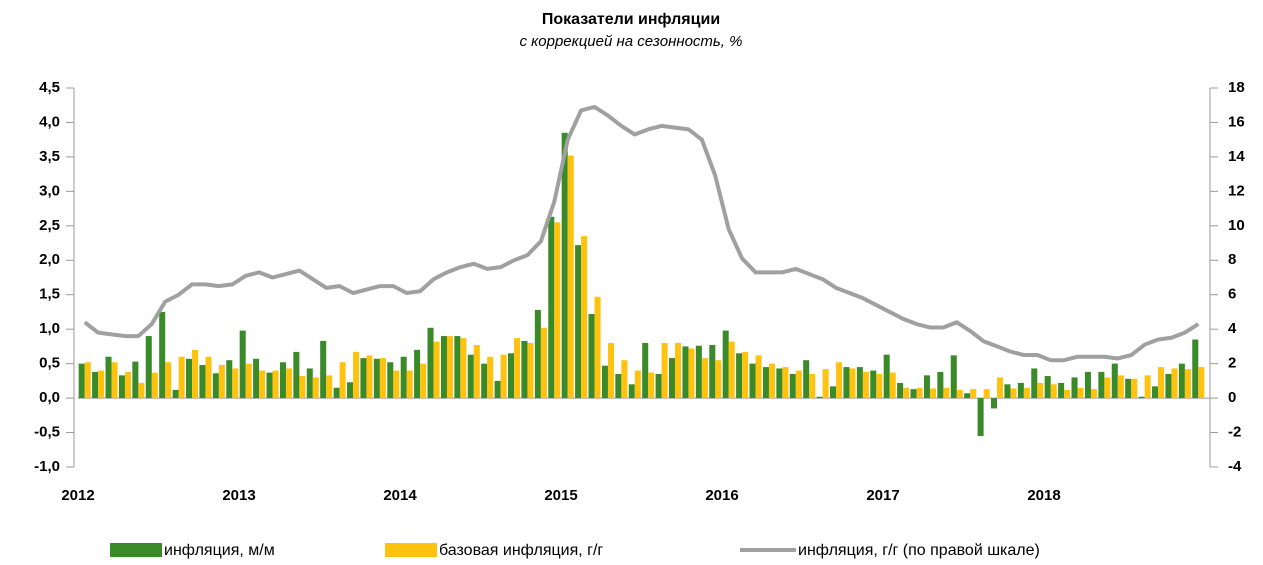 The image size is (1263, 565). I want to click on y2-tick-label: 18, so click(1236, 87).